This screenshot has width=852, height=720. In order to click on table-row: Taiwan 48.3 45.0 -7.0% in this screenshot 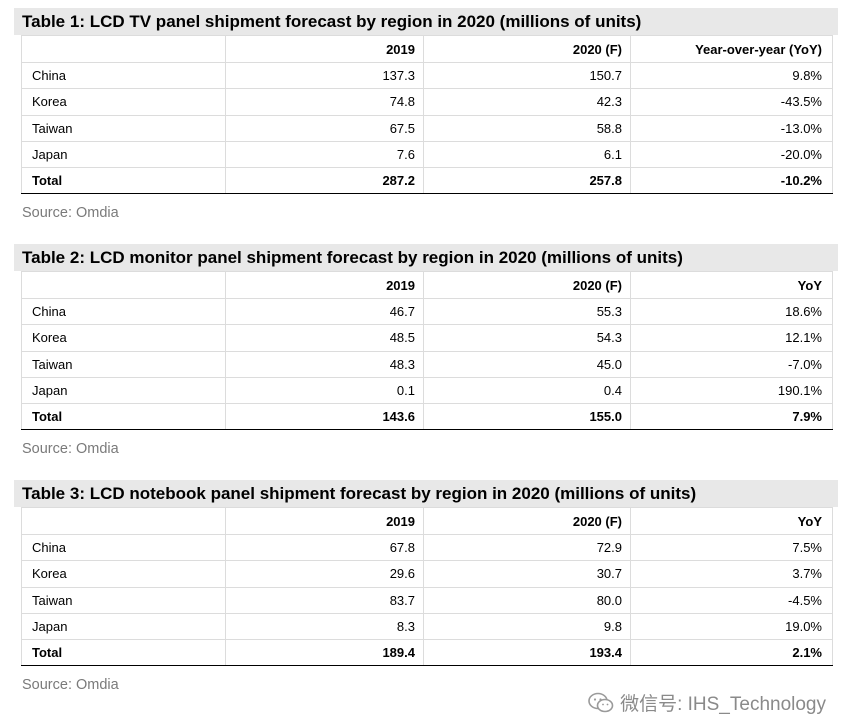, I will do `click(427, 364)`.